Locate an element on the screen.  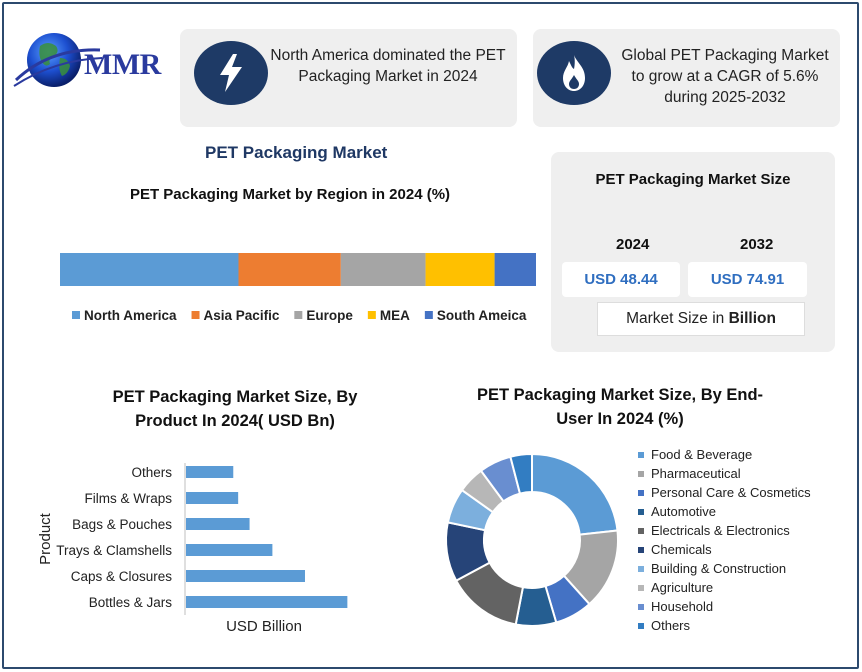
category-label: Caps & Closures is located at coordinates (122, 576).